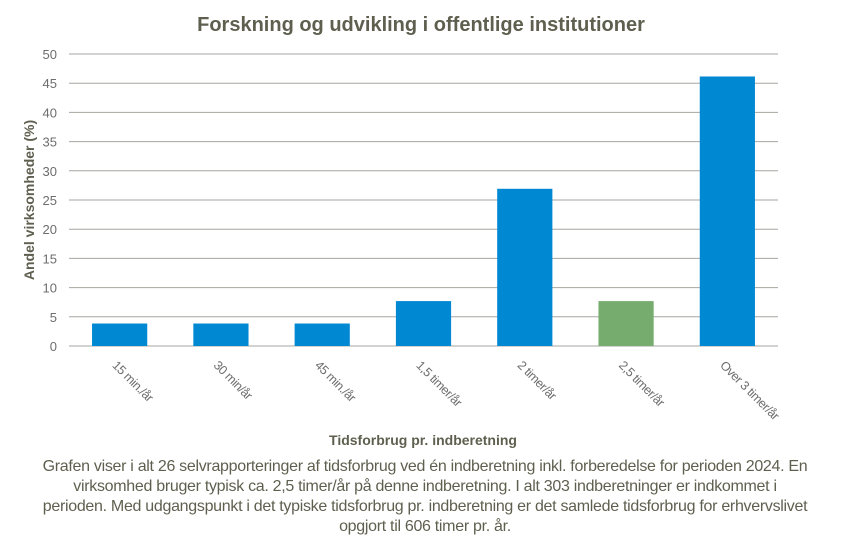 This screenshot has height=558, width=842. I want to click on y-tick-label: 15, so click(50, 258).